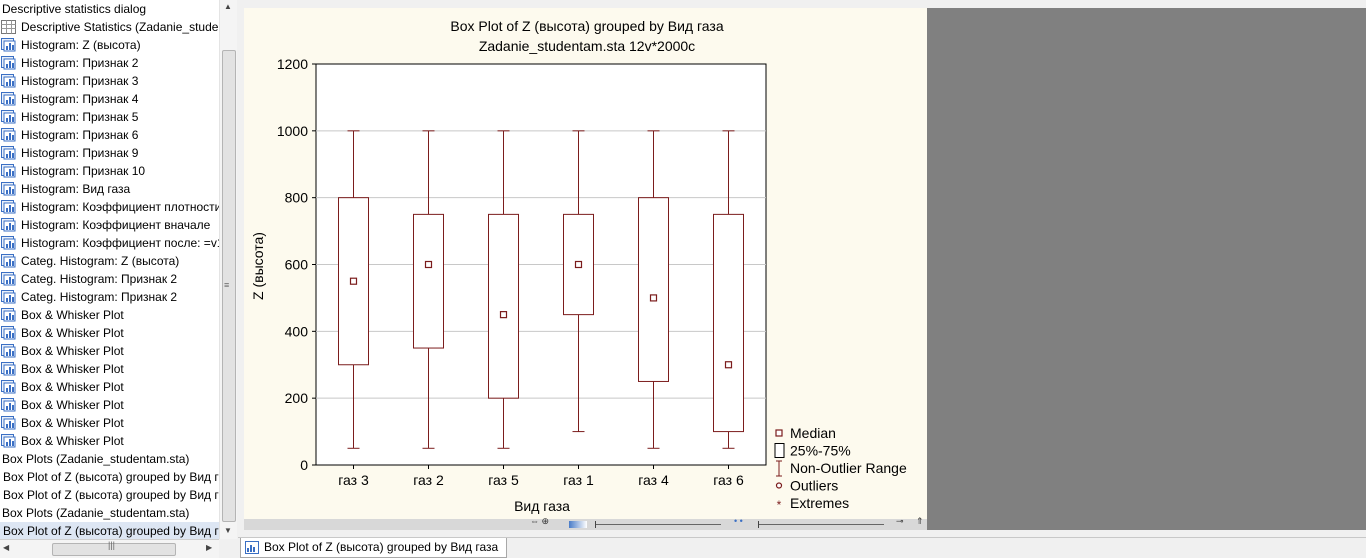  What do you see at coordinates (920, 521) in the screenshot?
I see `collapse-toolbar-icon: ⇑` at bounding box center [920, 521].